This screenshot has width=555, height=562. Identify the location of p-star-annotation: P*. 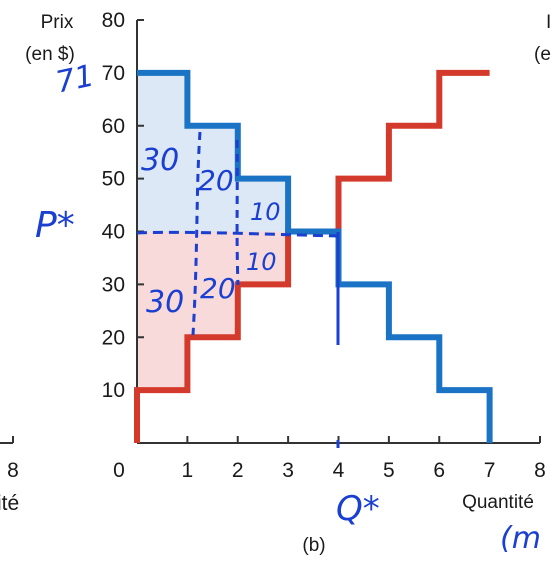
(55, 225).